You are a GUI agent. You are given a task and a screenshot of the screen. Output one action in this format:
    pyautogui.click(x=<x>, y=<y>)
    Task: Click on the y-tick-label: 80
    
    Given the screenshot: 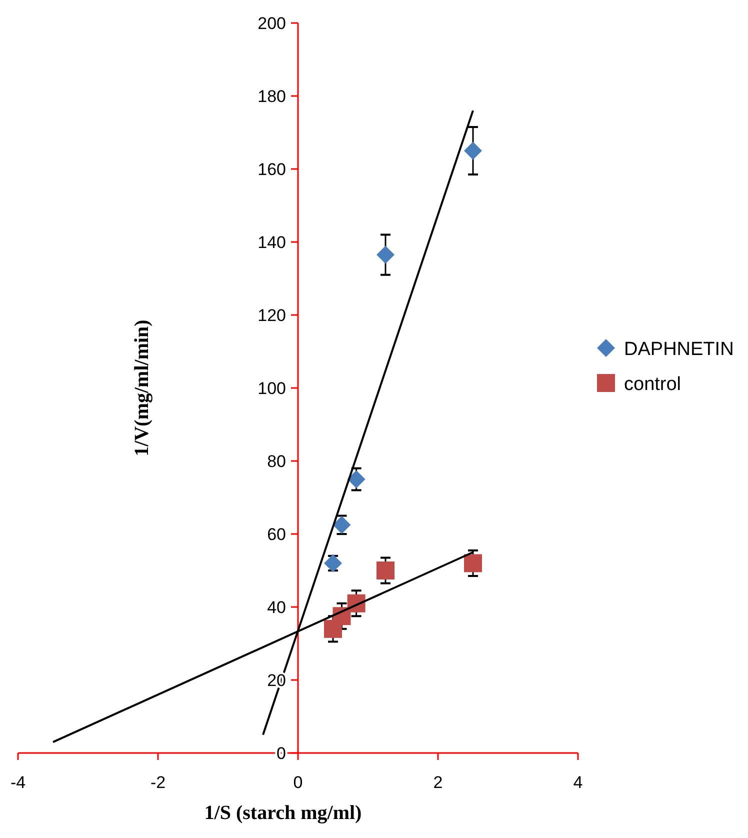 What is the action you would take?
    pyautogui.click(x=276, y=461)
    